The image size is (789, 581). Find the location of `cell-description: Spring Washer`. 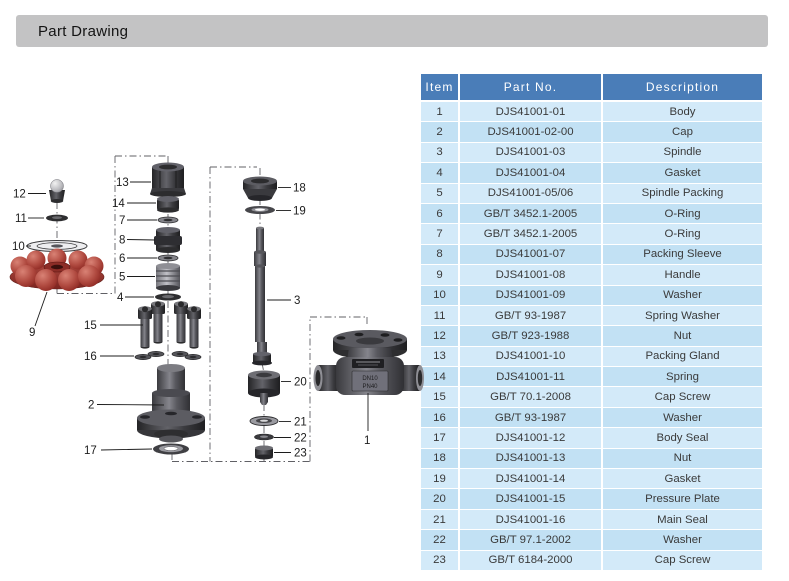

cell-description: Spring Washer is located at coordinates (681, 316).